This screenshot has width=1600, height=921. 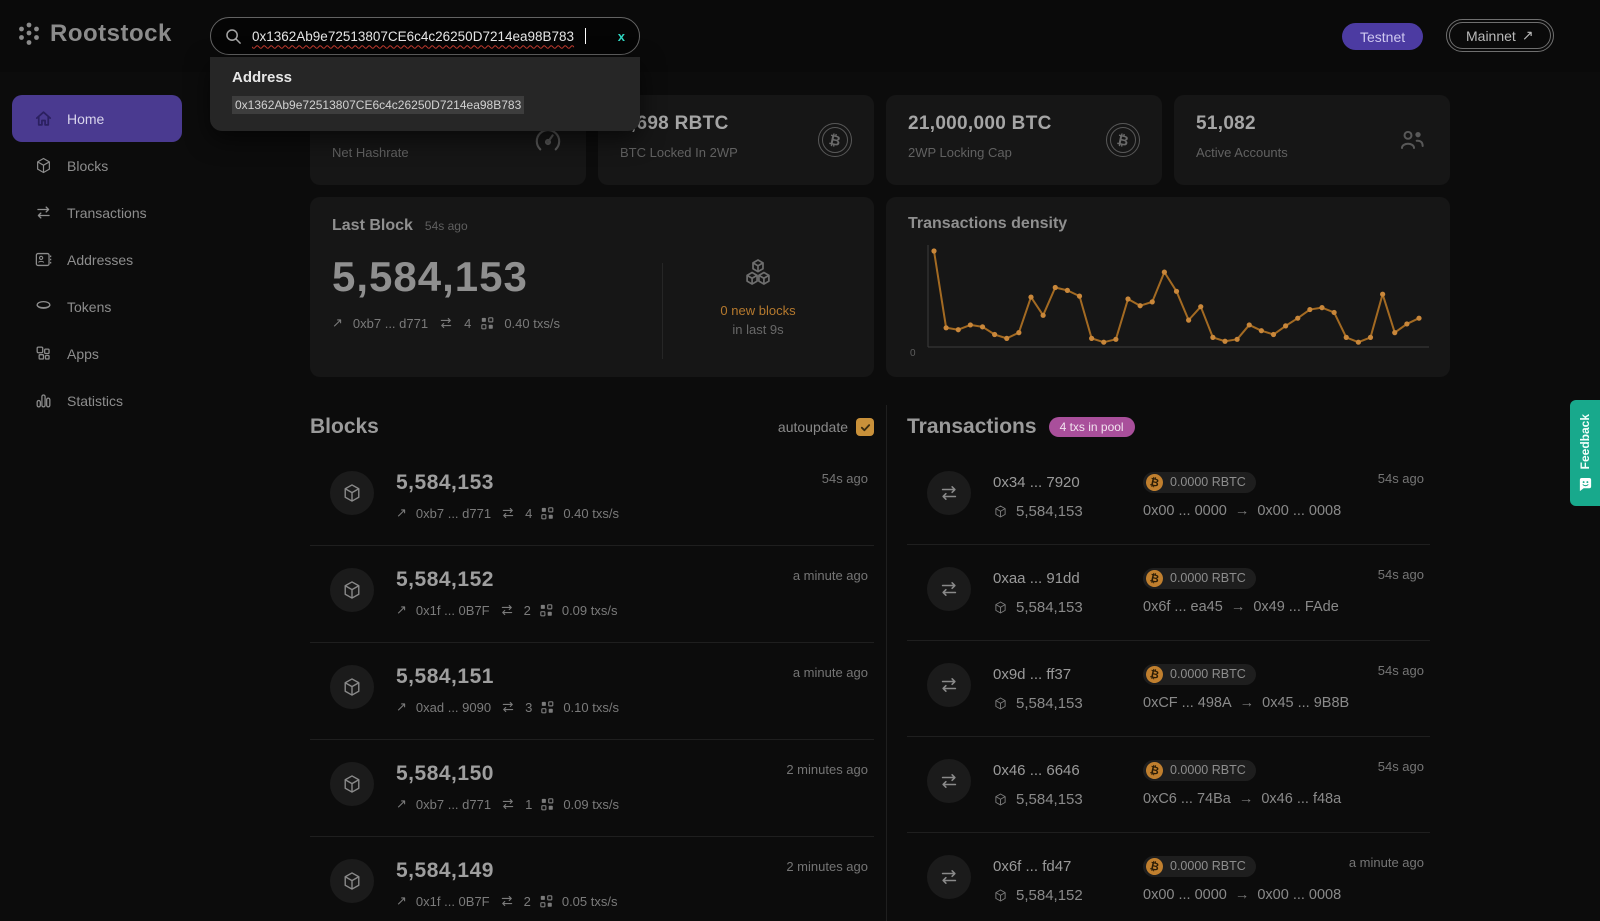 I want to click on feedback-tab: Feedback, so click(x=1585, y=453).